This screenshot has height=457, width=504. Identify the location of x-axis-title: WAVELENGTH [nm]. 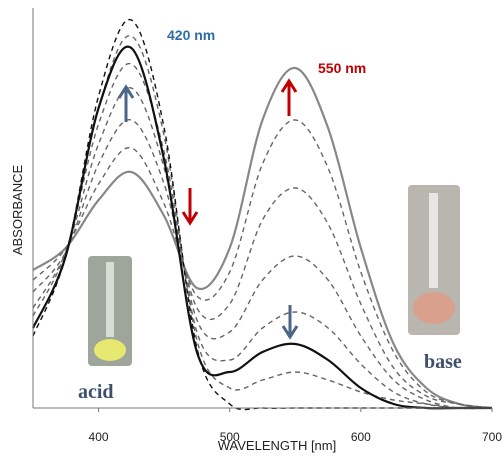
(277, 445).